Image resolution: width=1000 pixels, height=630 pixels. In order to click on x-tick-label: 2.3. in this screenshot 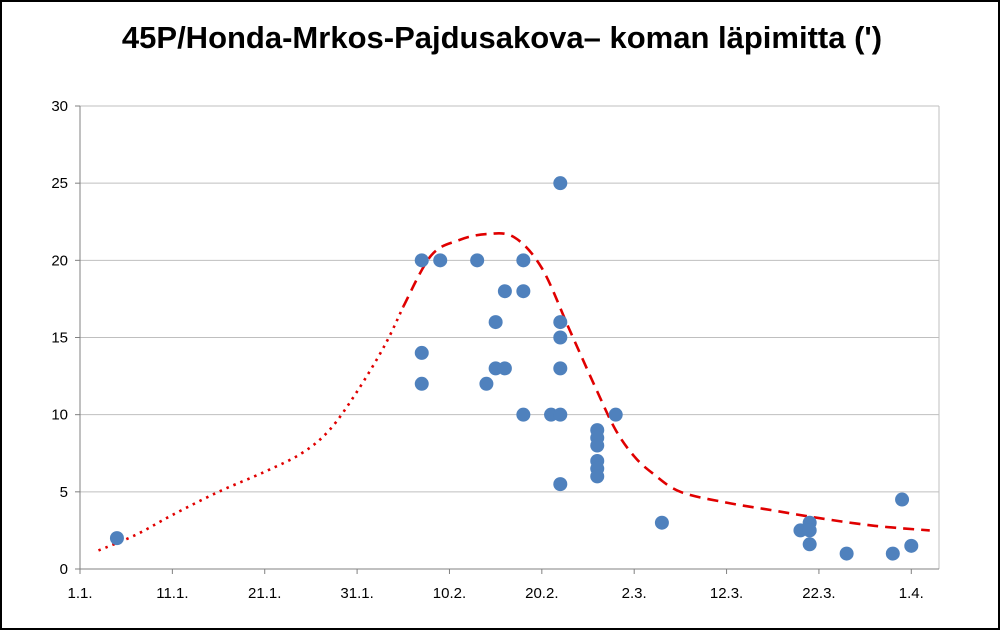, I will do `click(634, 593)`.